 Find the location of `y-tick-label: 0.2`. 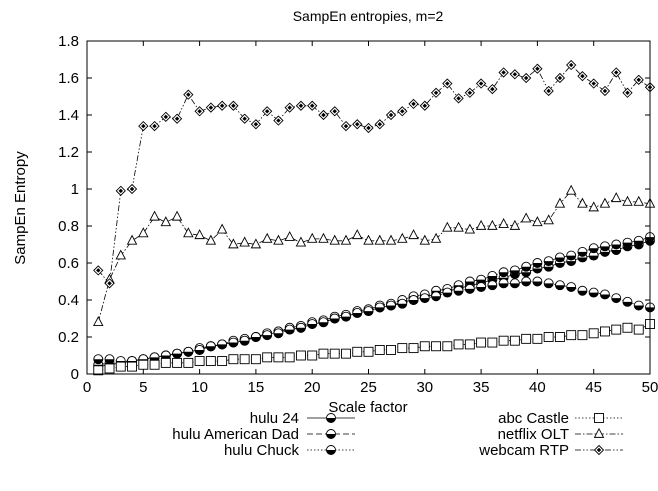

y-tick-label: 0.2 is located at coordinates (68, 337).